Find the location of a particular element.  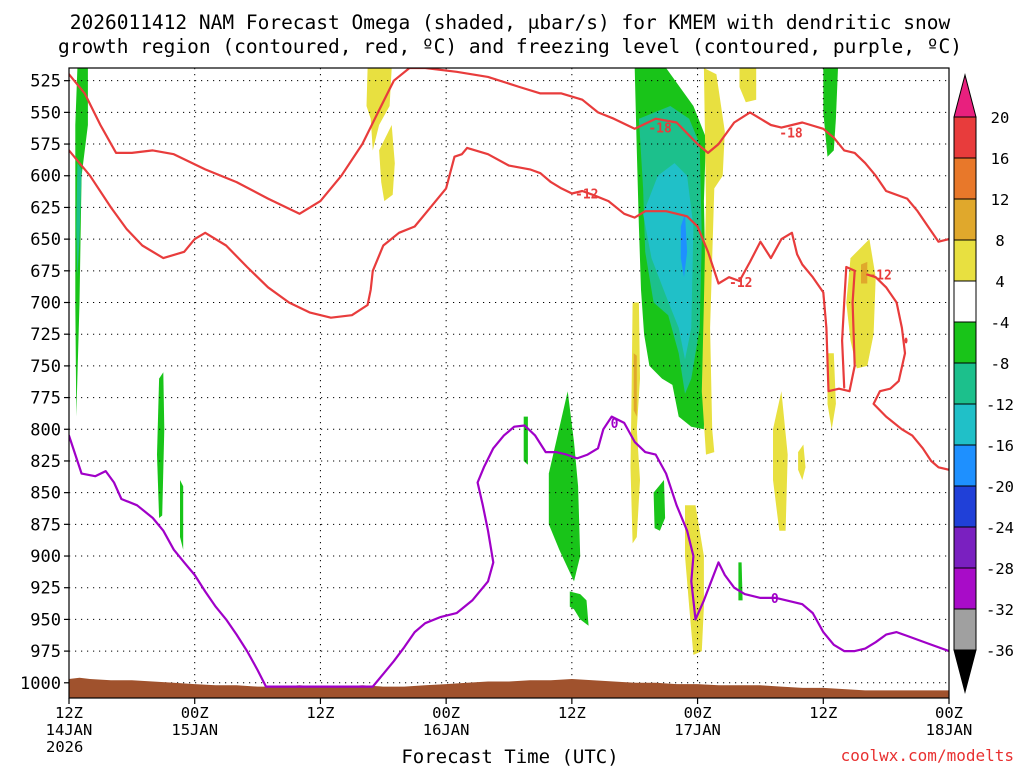

y-tick-label: 575 is located at coordinates (45, 145).